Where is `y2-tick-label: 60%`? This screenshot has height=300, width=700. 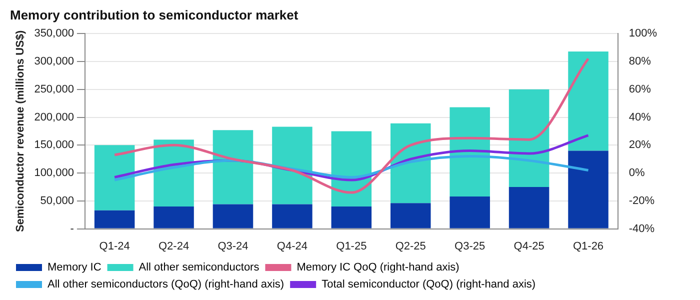
y2-tick-label: 60% is located at coordinates (640, 89).